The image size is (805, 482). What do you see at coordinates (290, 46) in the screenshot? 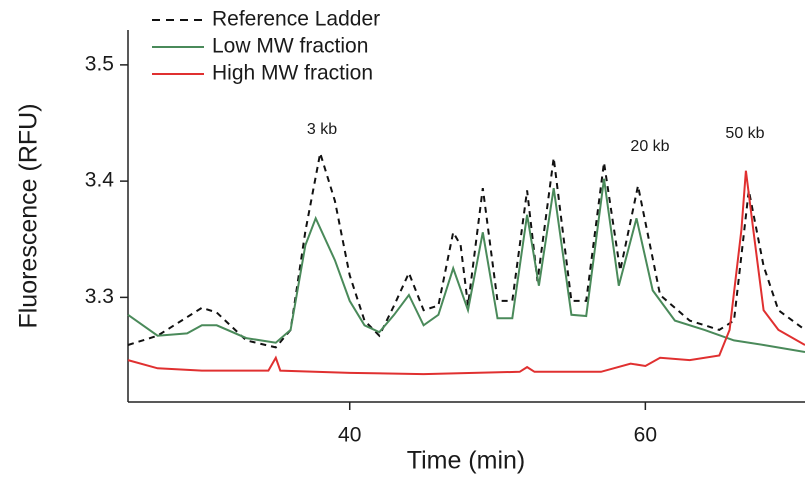
I see `legend-label: Low MW fraction` at bounding box center [290, 46].